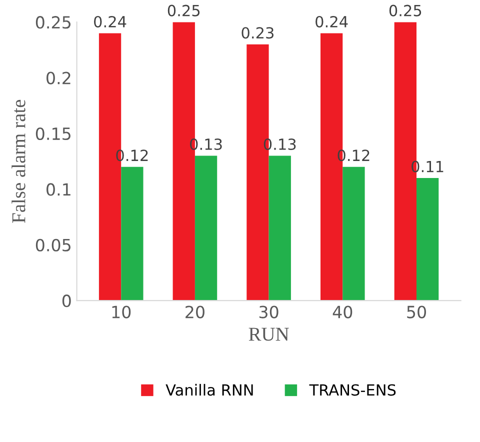  I want to click on y-tick-label: 0.2, so click(58, 78).